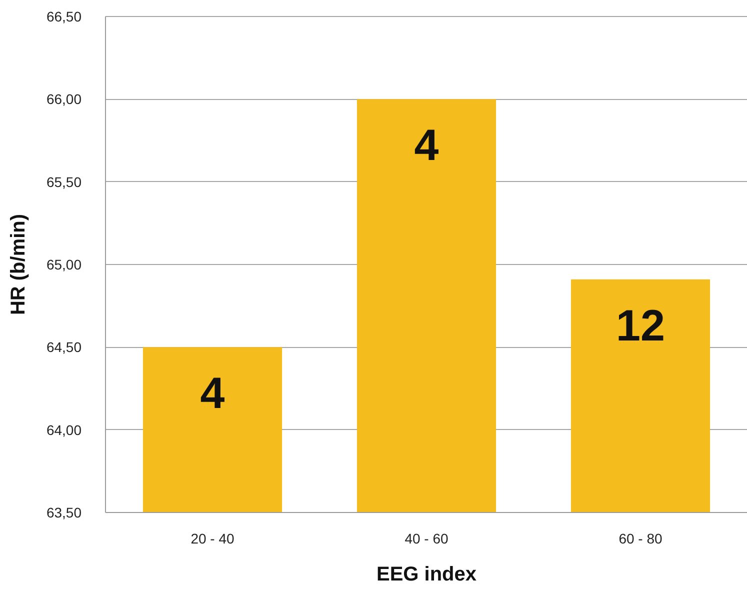  Describe the element at coordinates (64, 430) in the screenshot. I see `y-tick-label: 64,00` at that location.